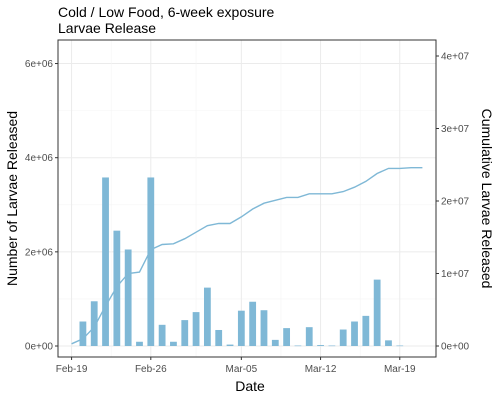 Image resolution: width=500 pixels, height=400 pixels. What do you see at coordinates (12, 198) in the screenshot?
I see `y-axis-label: Number of Larvae Released` at bounding box center [12, 198].